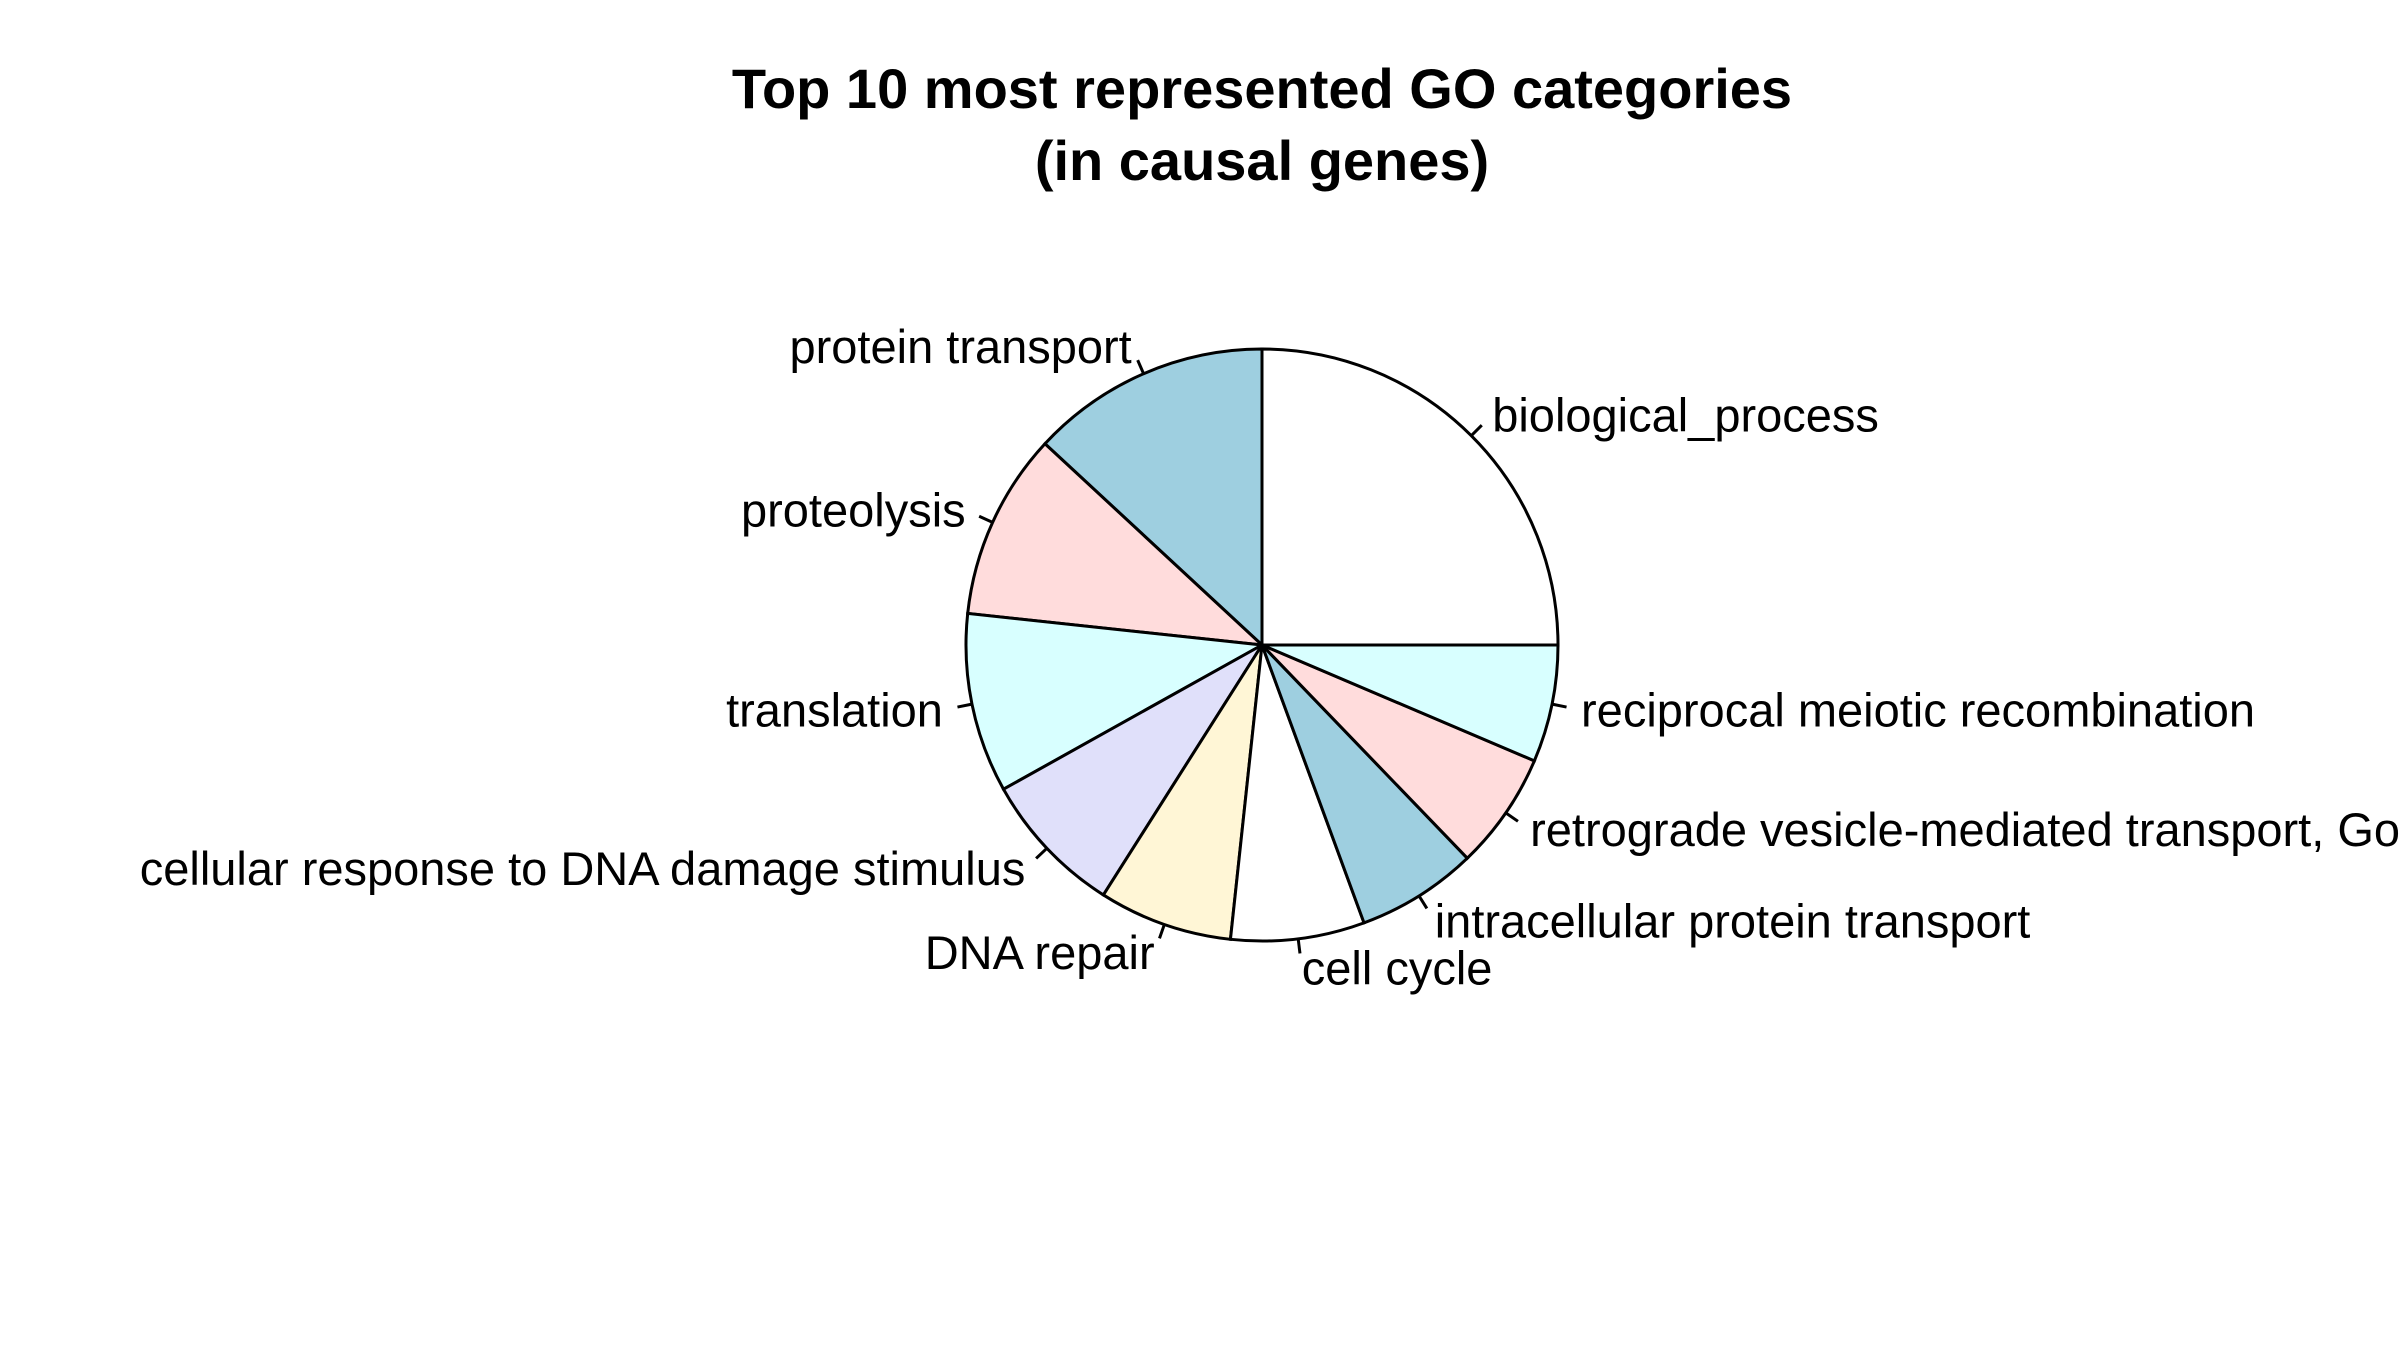  I want to click on pie-leader-proteolysis, so click(986, 519).